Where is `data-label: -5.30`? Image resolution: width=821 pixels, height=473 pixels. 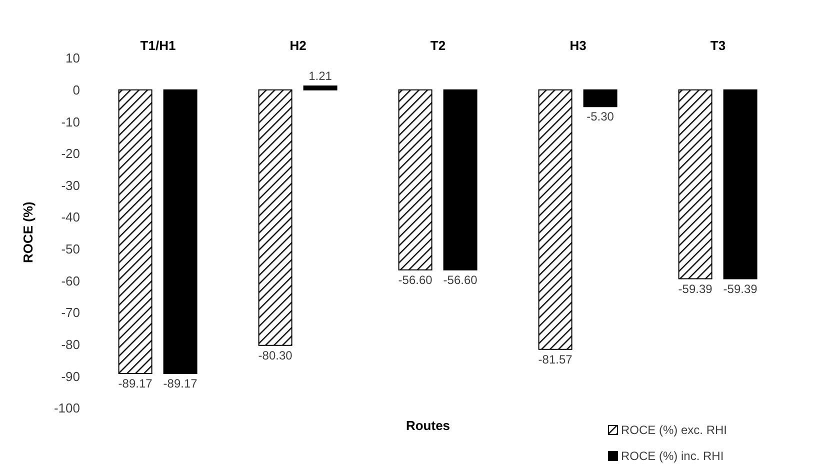
data-label: -5.30 is located at coordinates (600, 117).